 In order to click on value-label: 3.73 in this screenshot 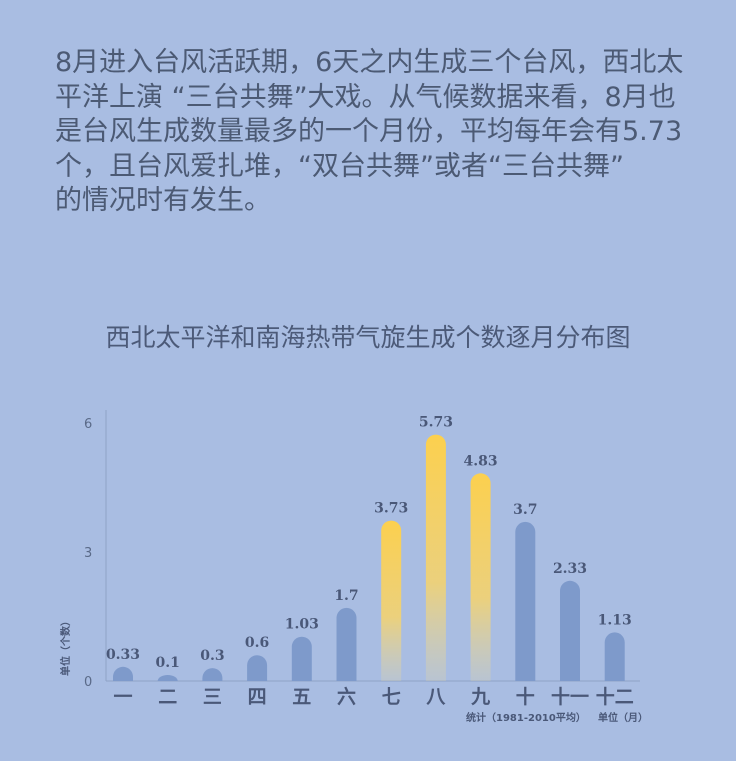, I will do `click(391, 509)`.